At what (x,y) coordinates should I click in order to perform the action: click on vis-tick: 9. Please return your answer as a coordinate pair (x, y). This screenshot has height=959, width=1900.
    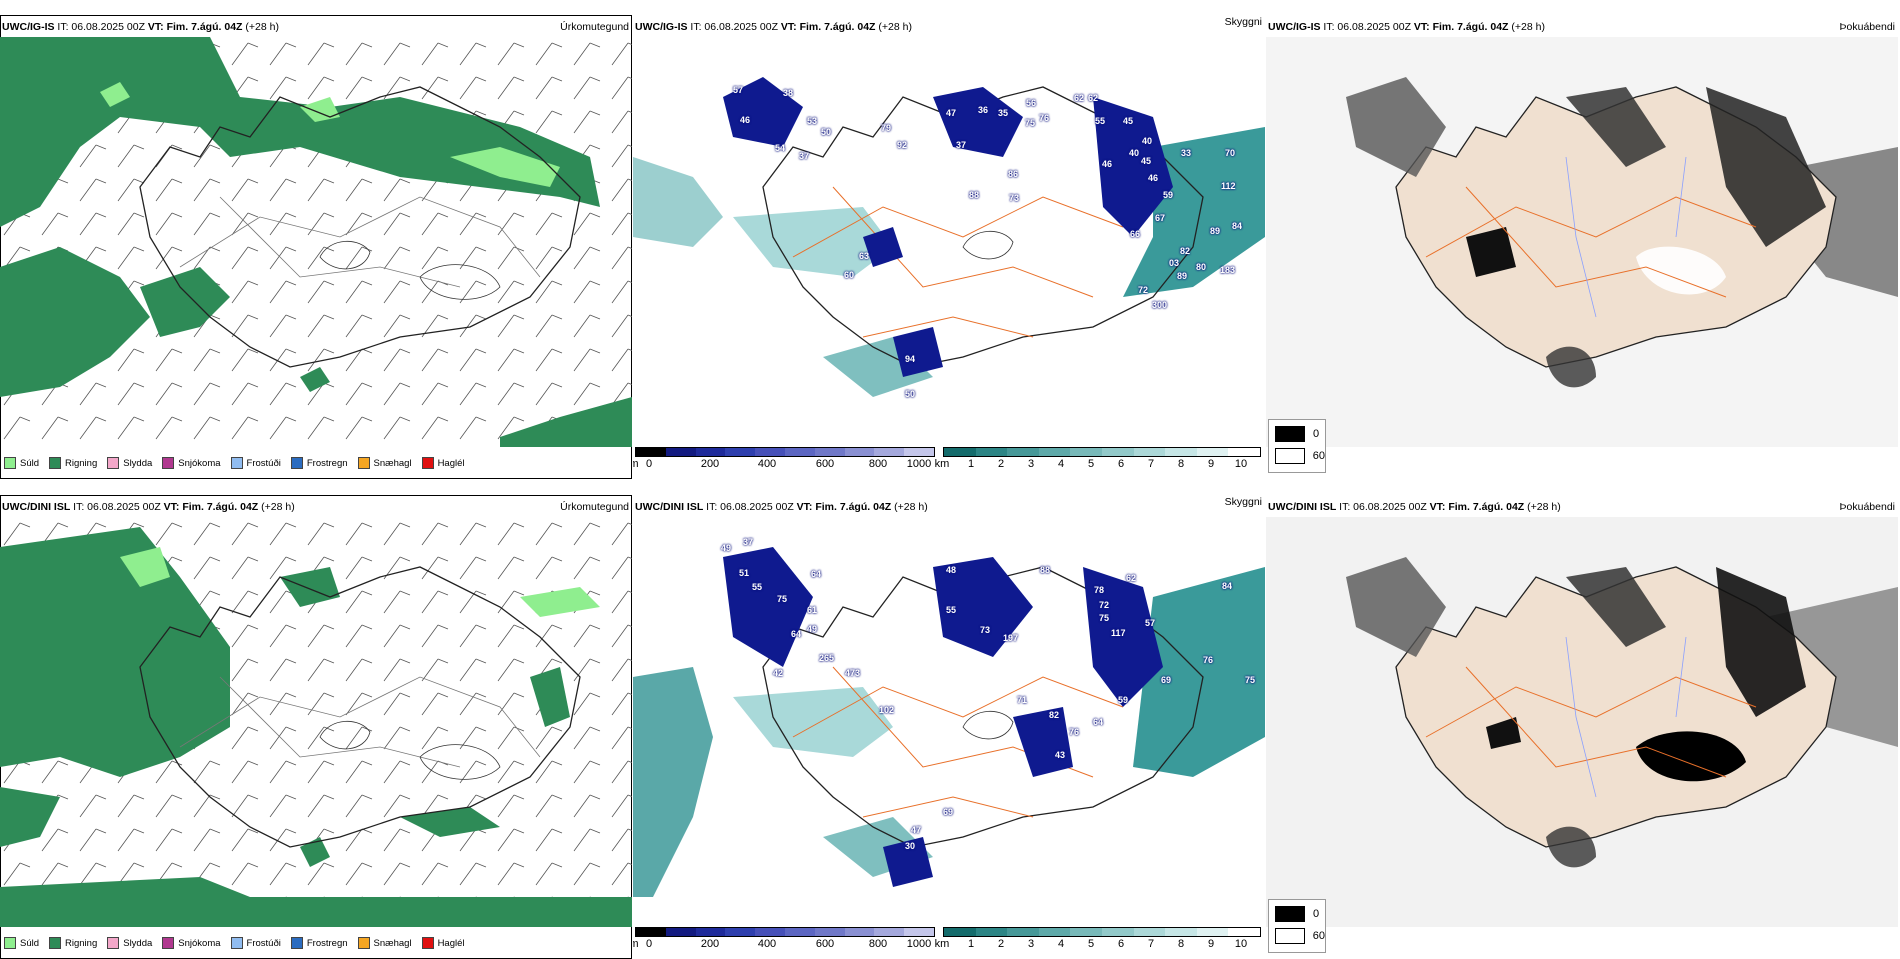
    Looking at the image, I should click on (1211, 944).